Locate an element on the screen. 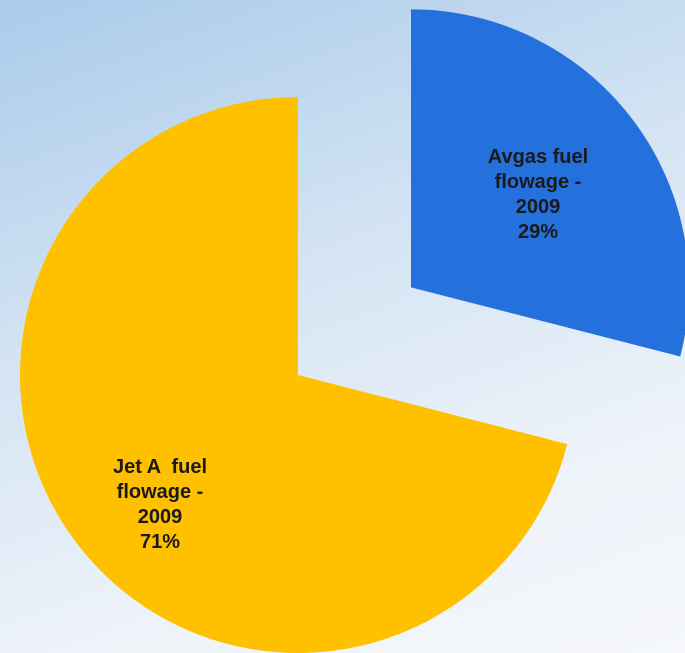 The height and width of the screenshot is (653, 685). category-label: Avgas fuel flowage - 2009 is located at coordinates (538, 182).